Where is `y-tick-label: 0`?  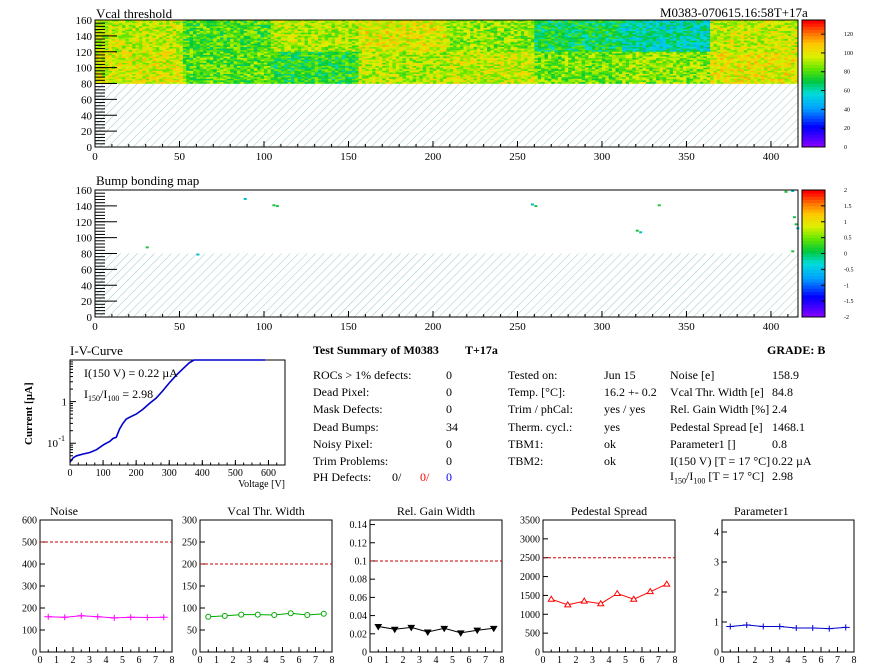 y-tick-label: 0 is located at coordinates (537, 653).